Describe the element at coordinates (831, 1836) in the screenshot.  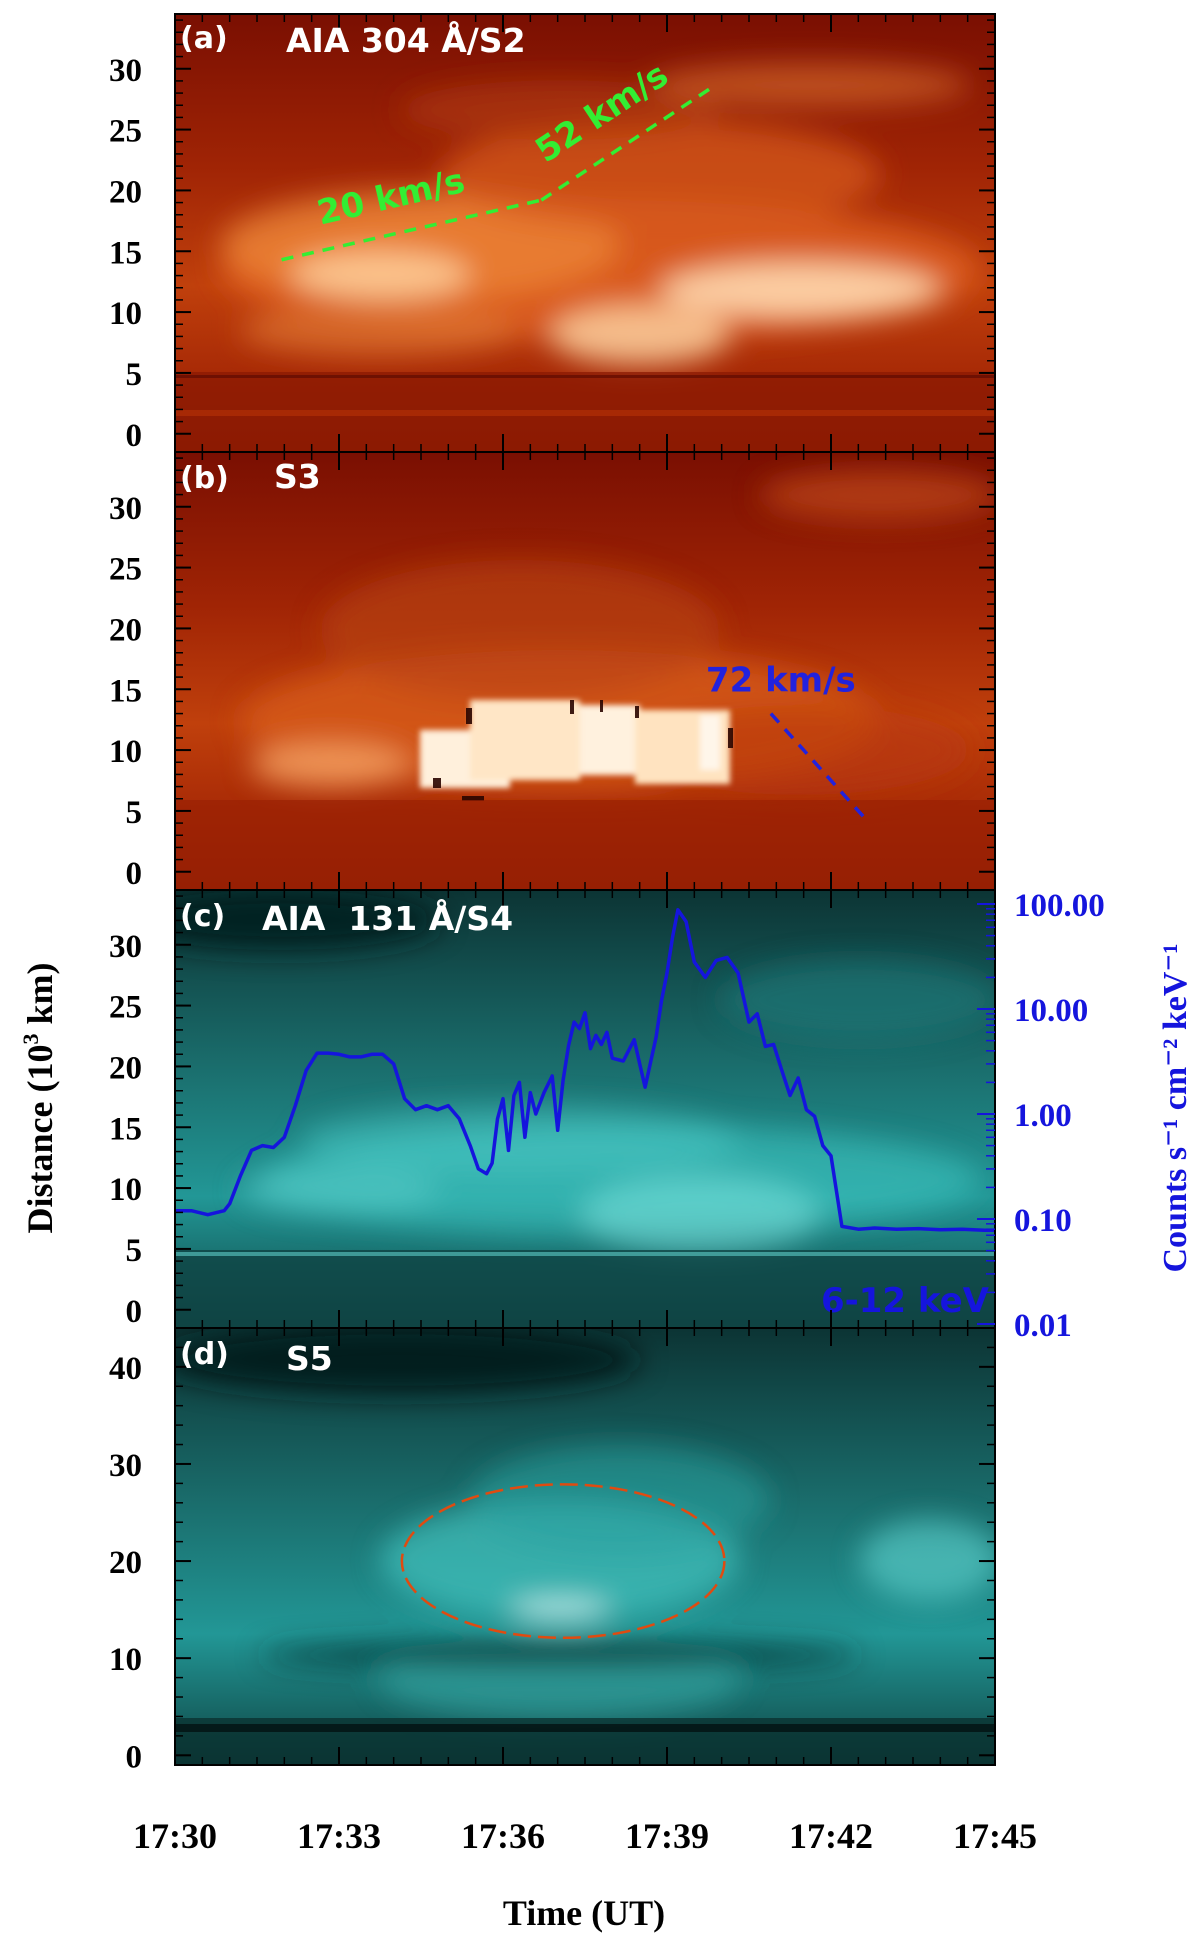
I see `x-tick-label: 17:42` at that location.